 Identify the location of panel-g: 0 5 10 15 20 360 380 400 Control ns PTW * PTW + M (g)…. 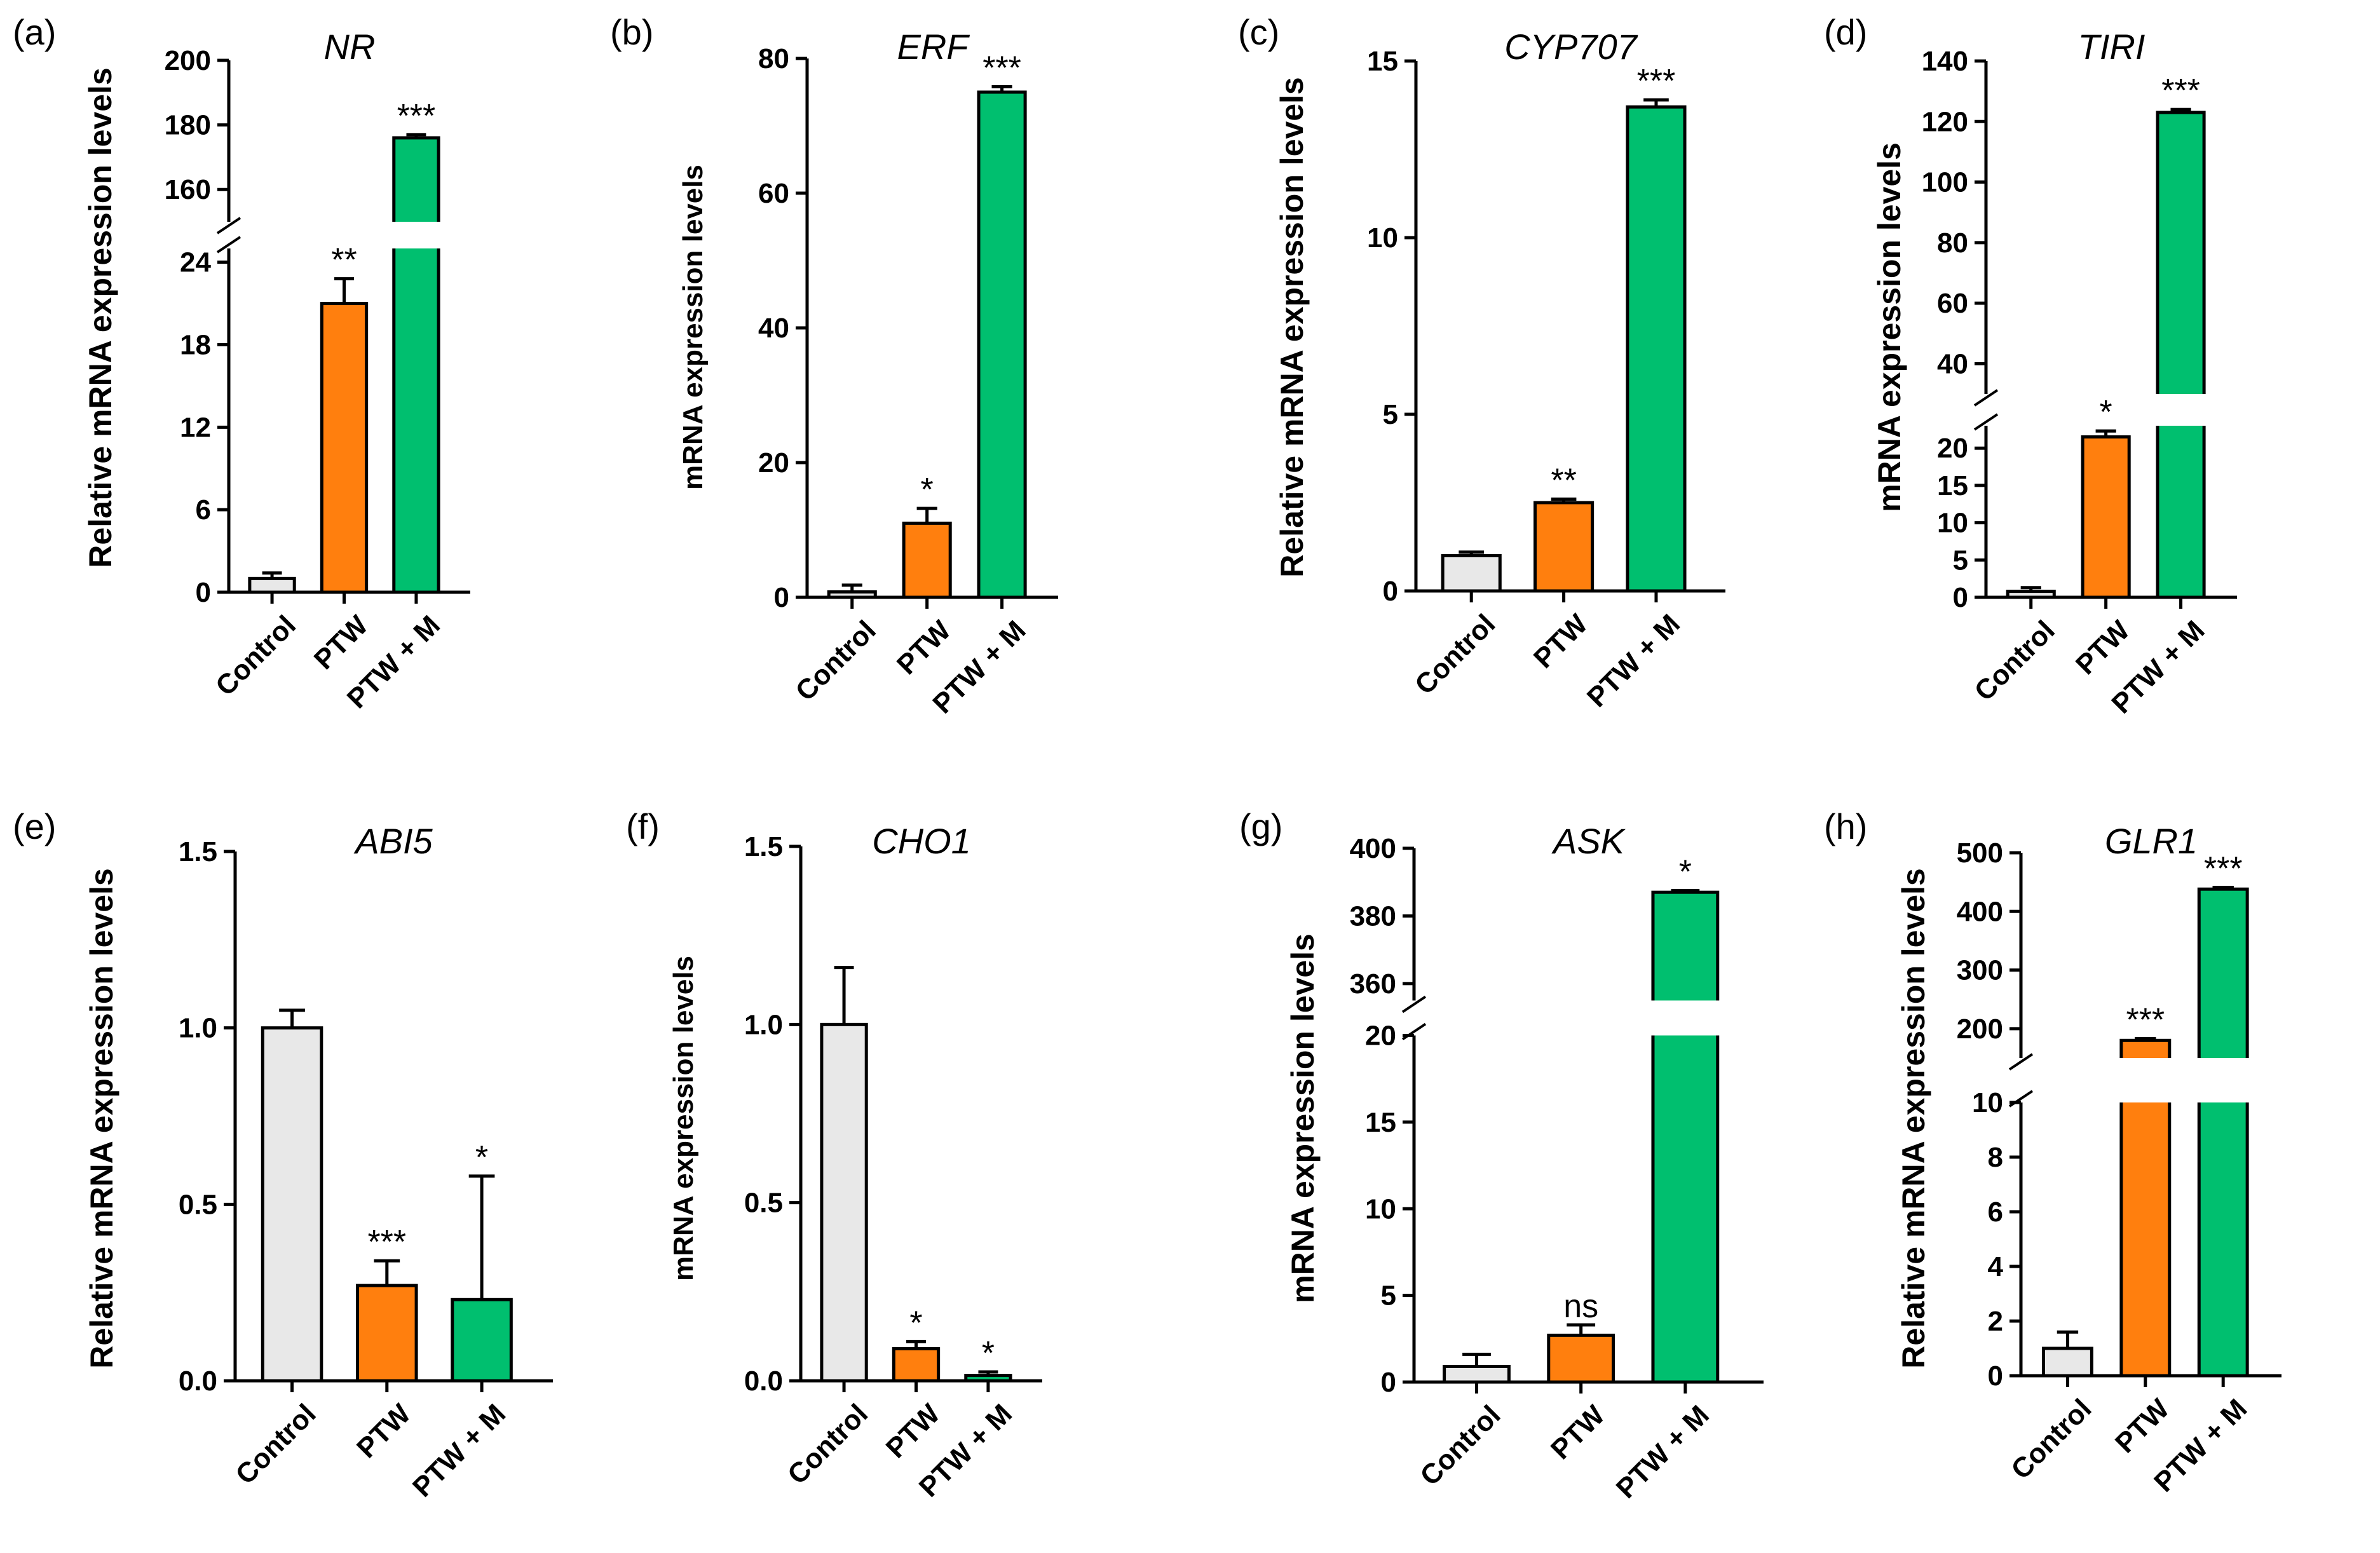
(1501, 1155).